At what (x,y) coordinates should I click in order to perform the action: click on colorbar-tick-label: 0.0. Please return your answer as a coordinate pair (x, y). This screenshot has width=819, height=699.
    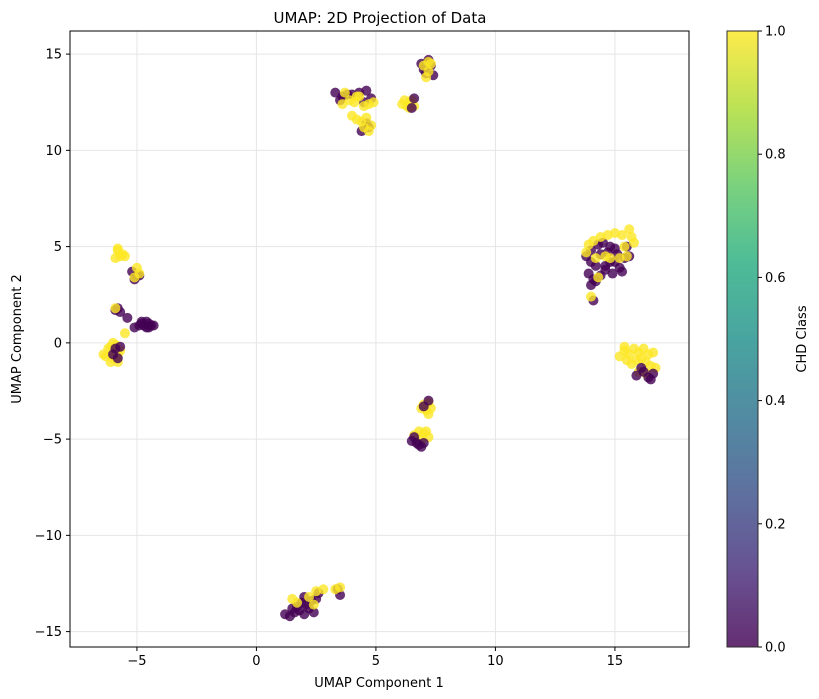
    Looking at the image, I should click on (775, 648).